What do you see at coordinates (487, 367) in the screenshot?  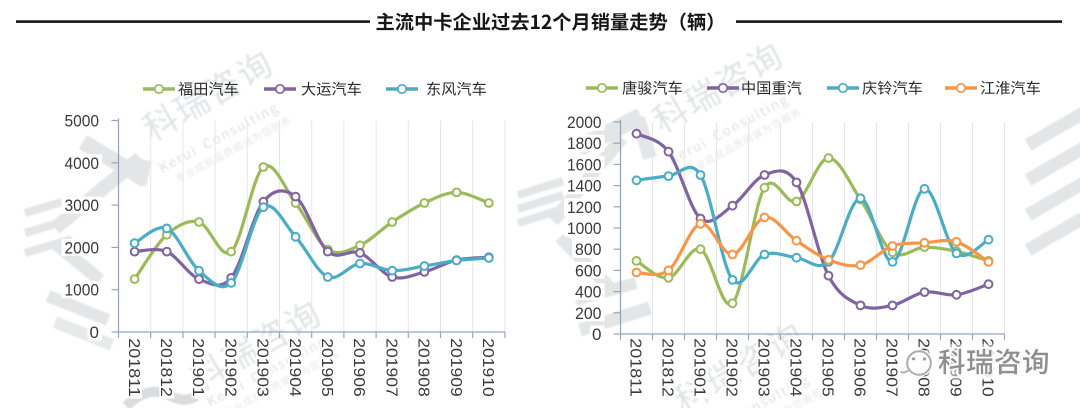 I see `svg-text: 201910` at bounding box center [487, 367].